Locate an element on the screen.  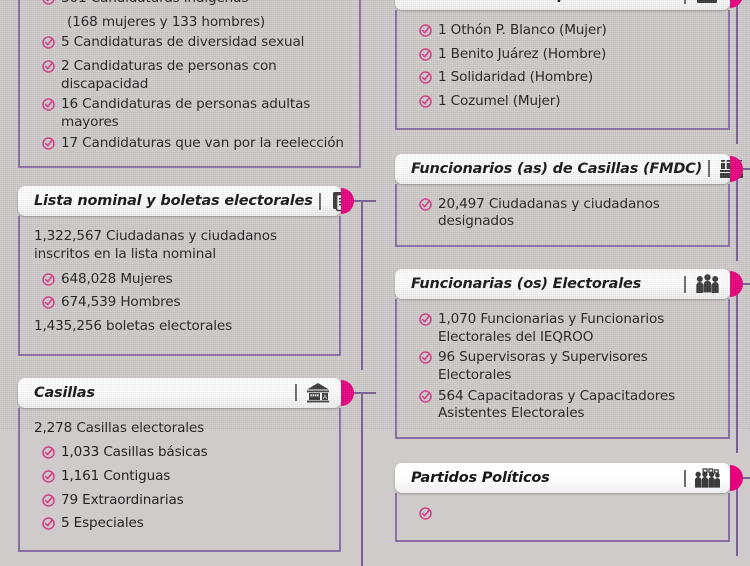
list-item: 5 Candidaturas de diversidad sexual is located at coordinates (191, 44).